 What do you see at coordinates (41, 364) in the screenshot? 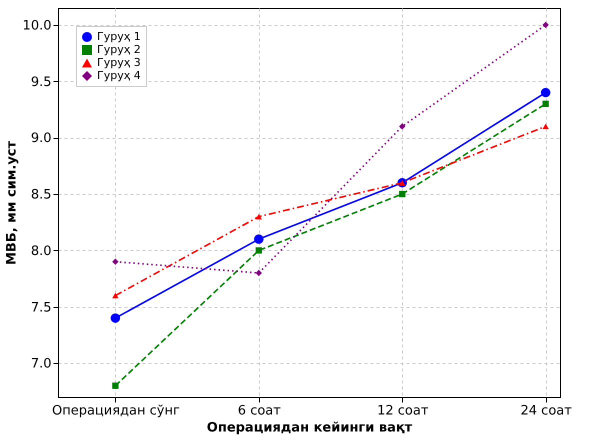
I see `y-tick-label: 7.0` at bounding box center [41, 364].